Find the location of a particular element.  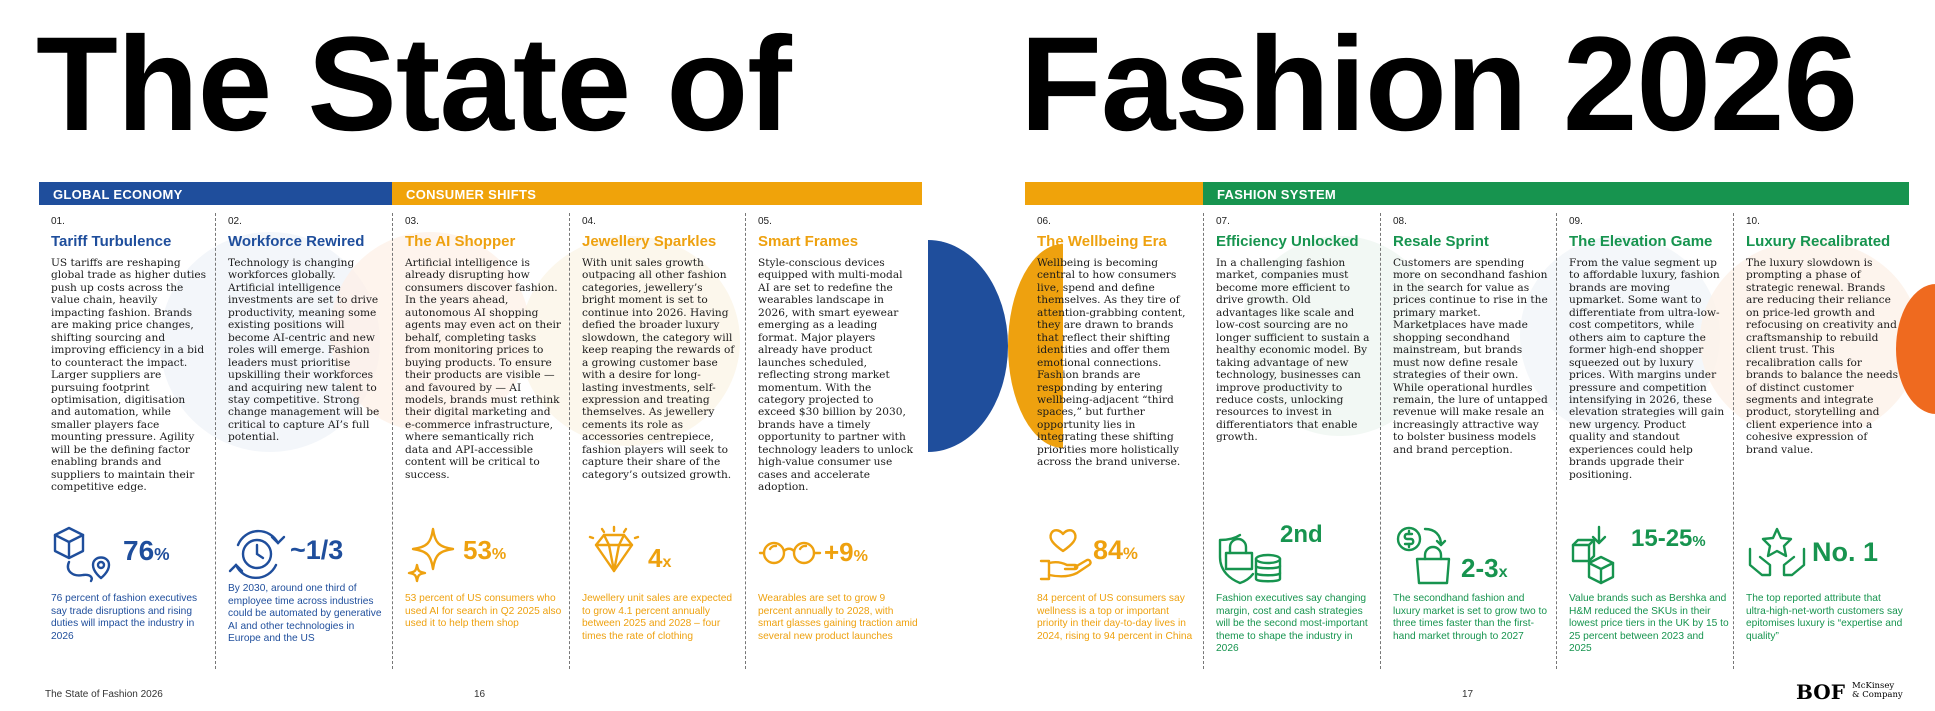

star-hands-icon is located at coordinates (1777, 552).